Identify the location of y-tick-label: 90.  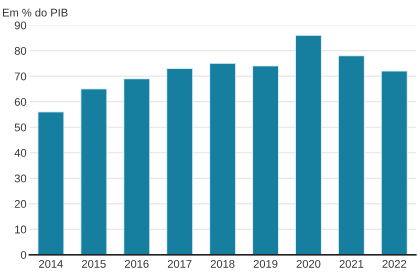
(20, 25).